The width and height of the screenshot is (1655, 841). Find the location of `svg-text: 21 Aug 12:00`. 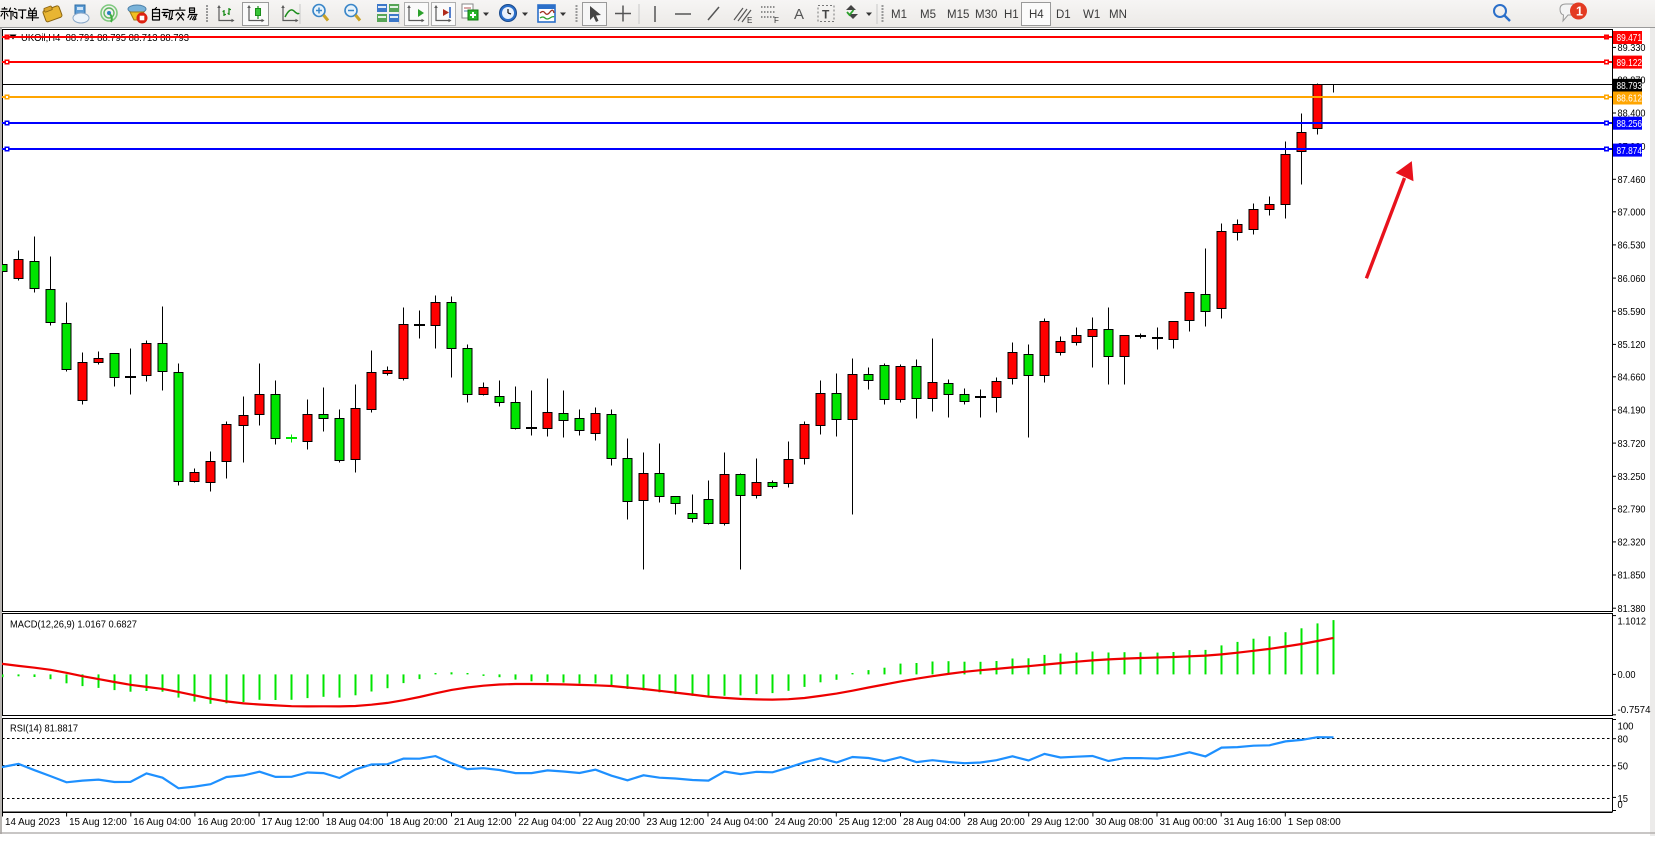

svg-text: 21 Aug 12:00 is located at coordinates (483, 822).